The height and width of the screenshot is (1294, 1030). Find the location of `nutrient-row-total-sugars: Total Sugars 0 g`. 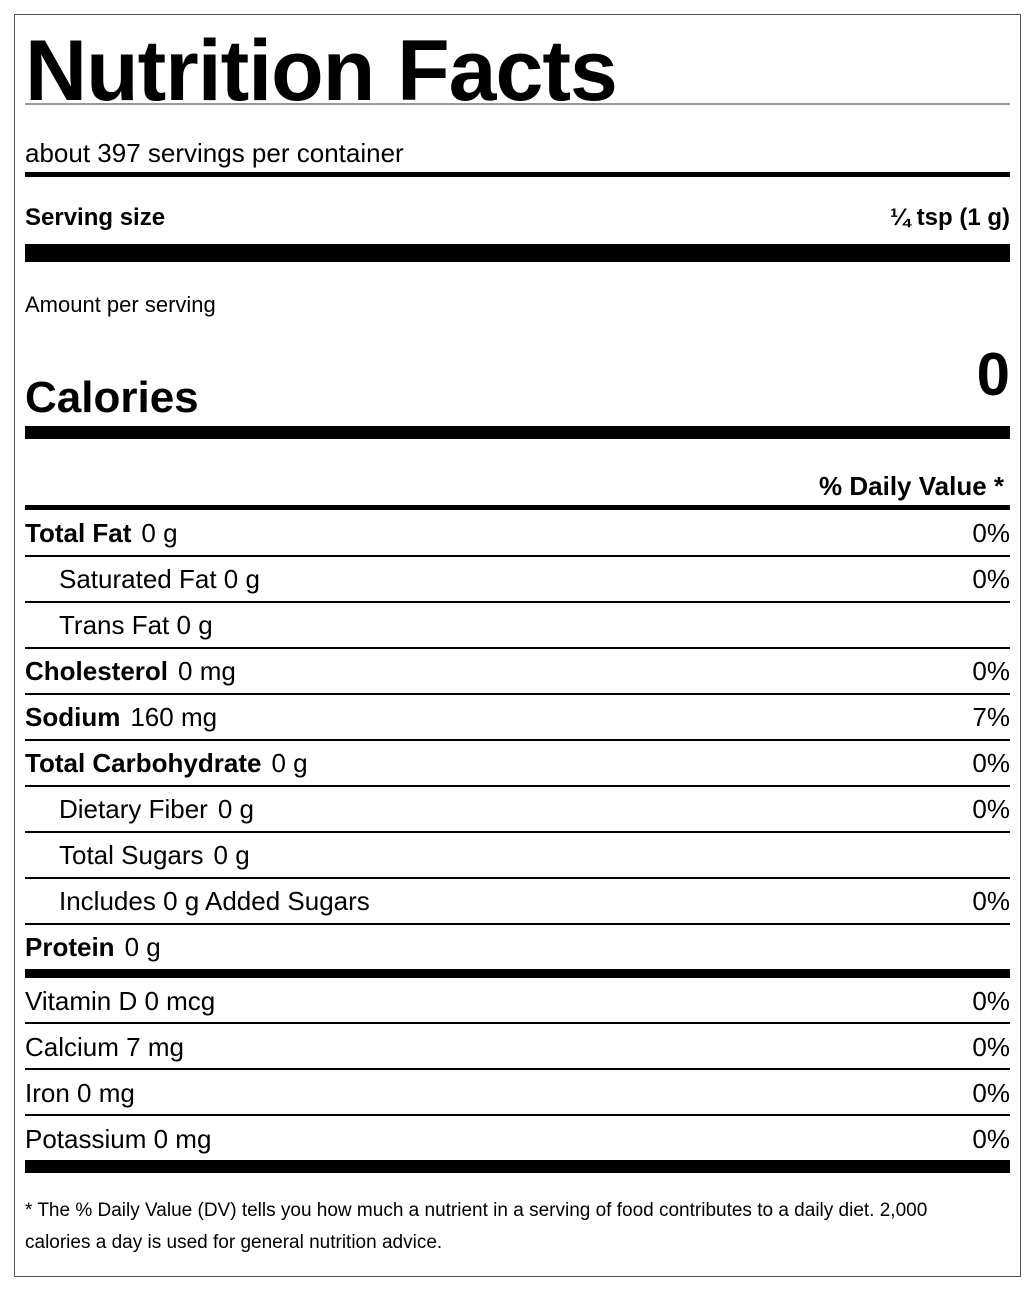

nutrient-row-total-sugars: Total Sugars 0 g is located at coordinates (517, 855).